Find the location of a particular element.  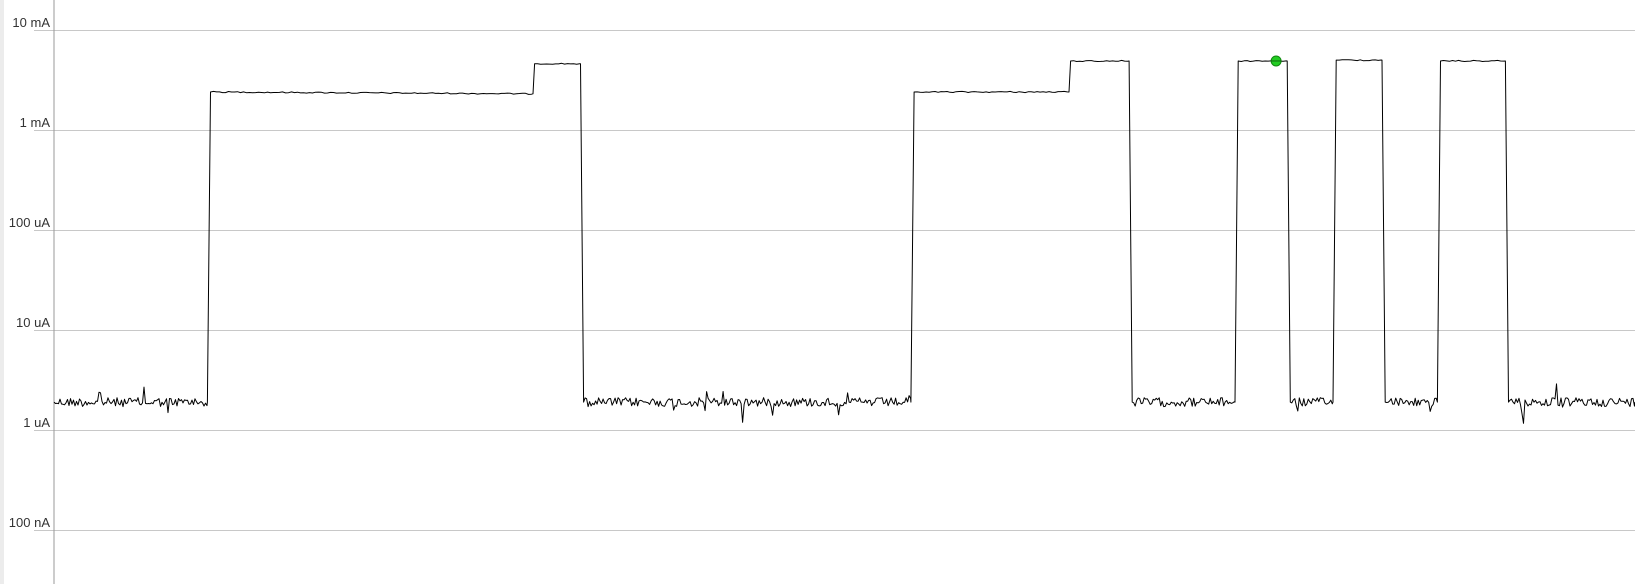

marker-group is located at coordinates (1276, 61).